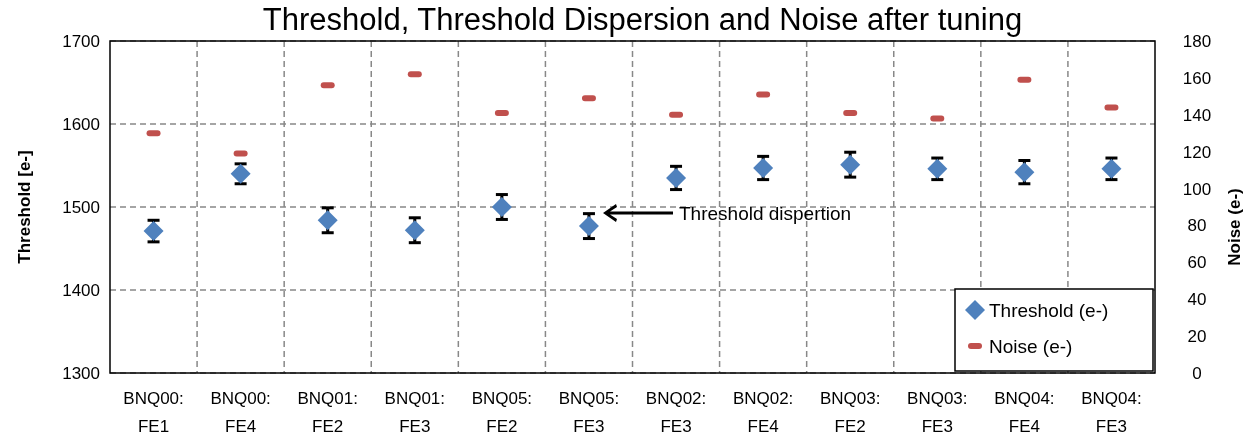 The image size is (1257, 442). Describe the element at coordinates (1197, 78) in the screenshot. I see `y2-tick-label: 160` at that location.